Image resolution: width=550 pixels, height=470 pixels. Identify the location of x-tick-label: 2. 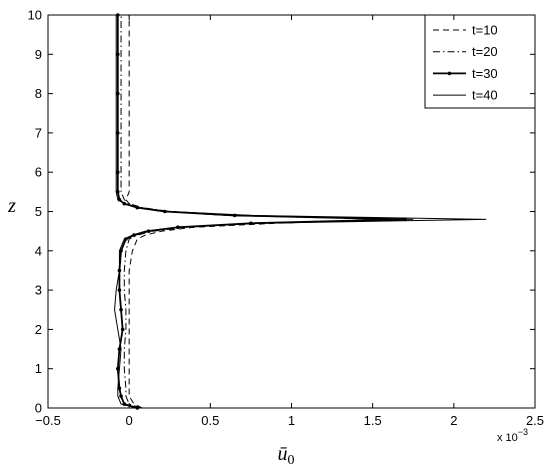
(453, 420).